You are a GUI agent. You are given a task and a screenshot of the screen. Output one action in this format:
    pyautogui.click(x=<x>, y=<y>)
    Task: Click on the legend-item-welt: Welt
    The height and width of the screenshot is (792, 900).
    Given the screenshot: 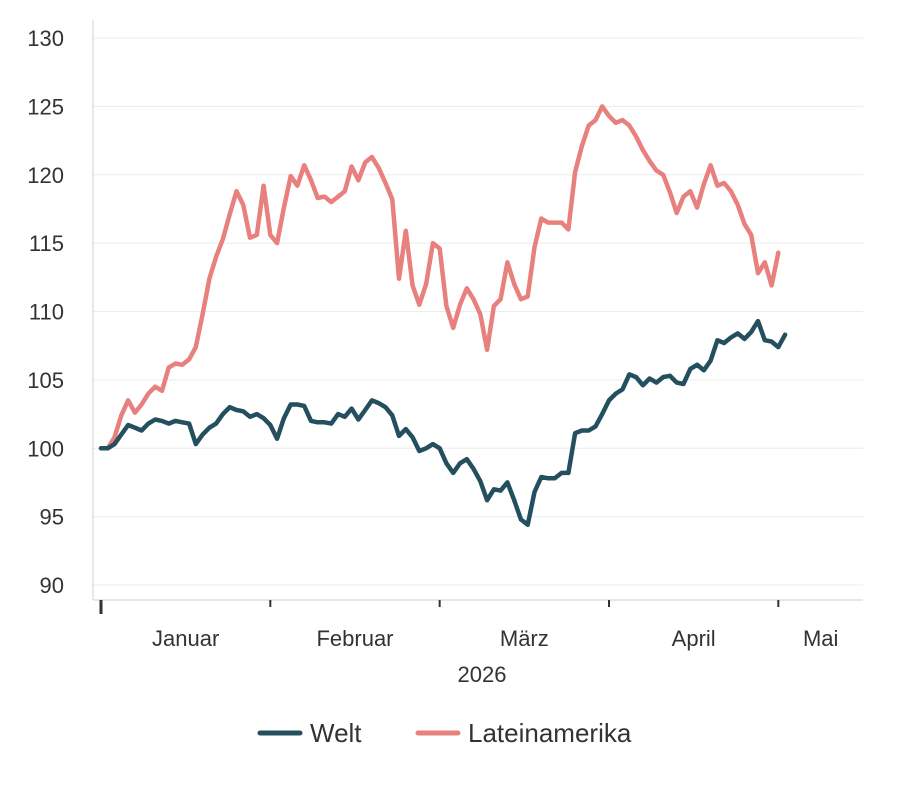 What is the action you would take?
    pyautogui.click(x=309, y=733)
    